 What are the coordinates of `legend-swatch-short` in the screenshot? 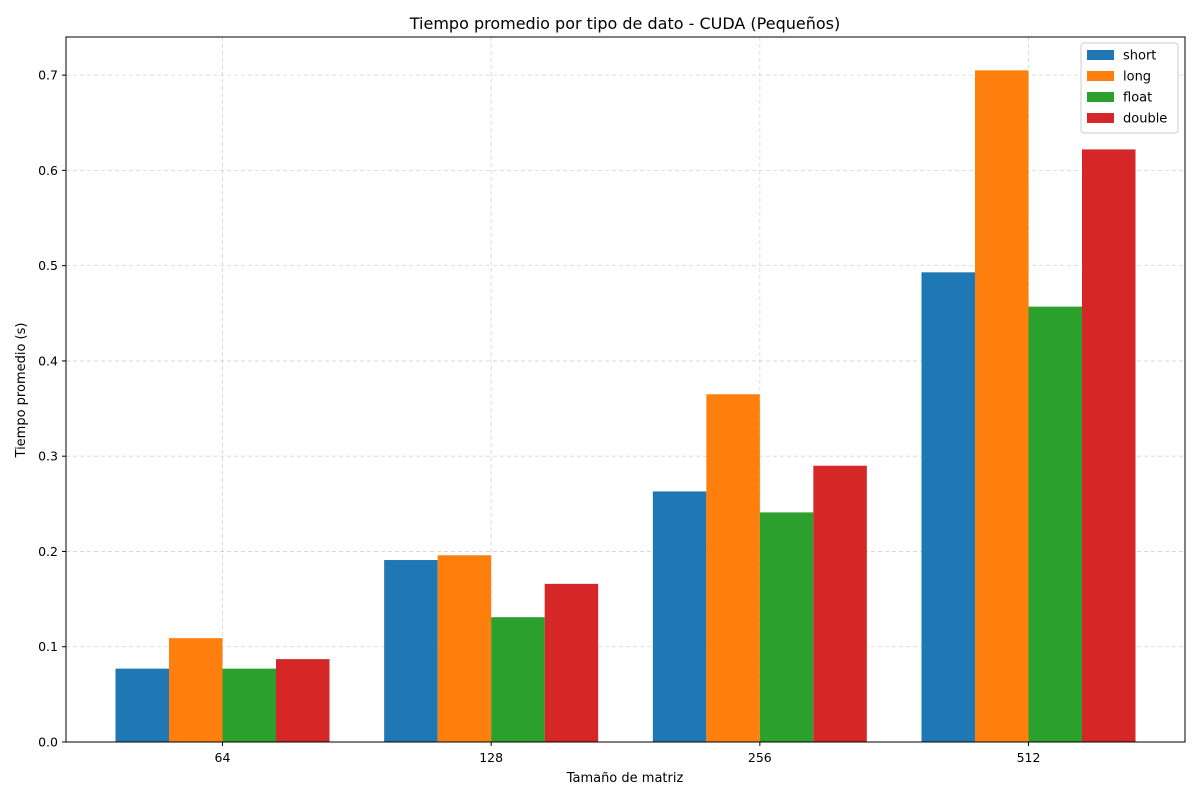 It's located at (1100, 55).